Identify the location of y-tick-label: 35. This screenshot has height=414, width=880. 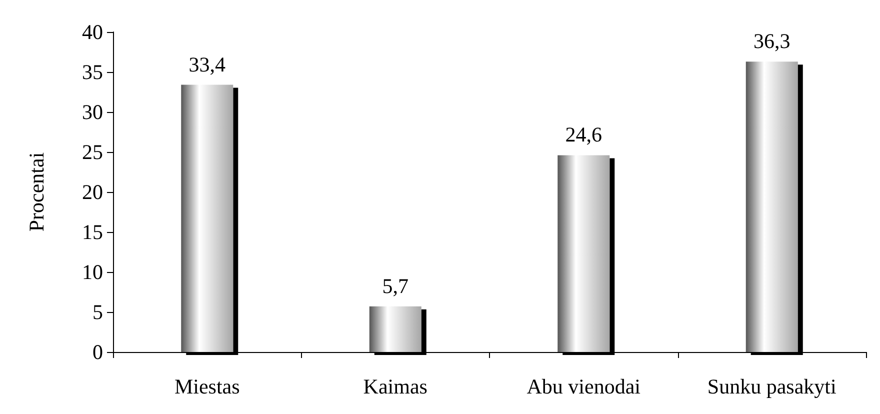
(92, 72).